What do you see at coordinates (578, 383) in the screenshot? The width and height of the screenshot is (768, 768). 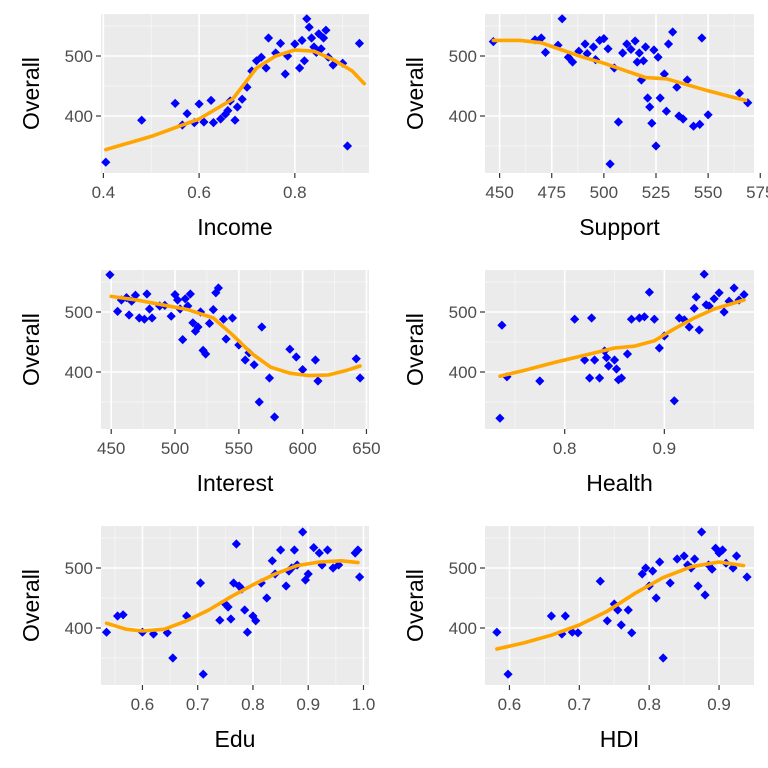 I see `panel-health: 0.8 0.9 400 500 Health Overall` at bounding box center [578, 383].